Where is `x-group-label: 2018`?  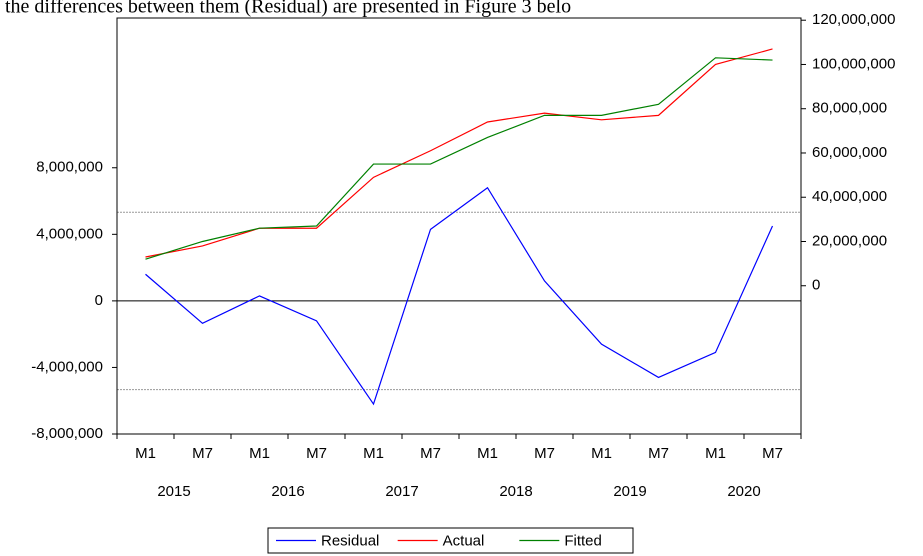 x-group-label: 2018 is located at coordinates (515, 491).